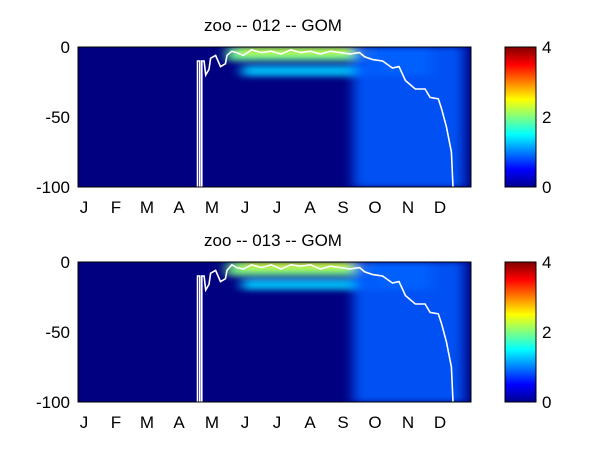  Describe the element at coordinates (116, 207) in the screenshot. I see `panel-1-x-tick-label: F` at that location.